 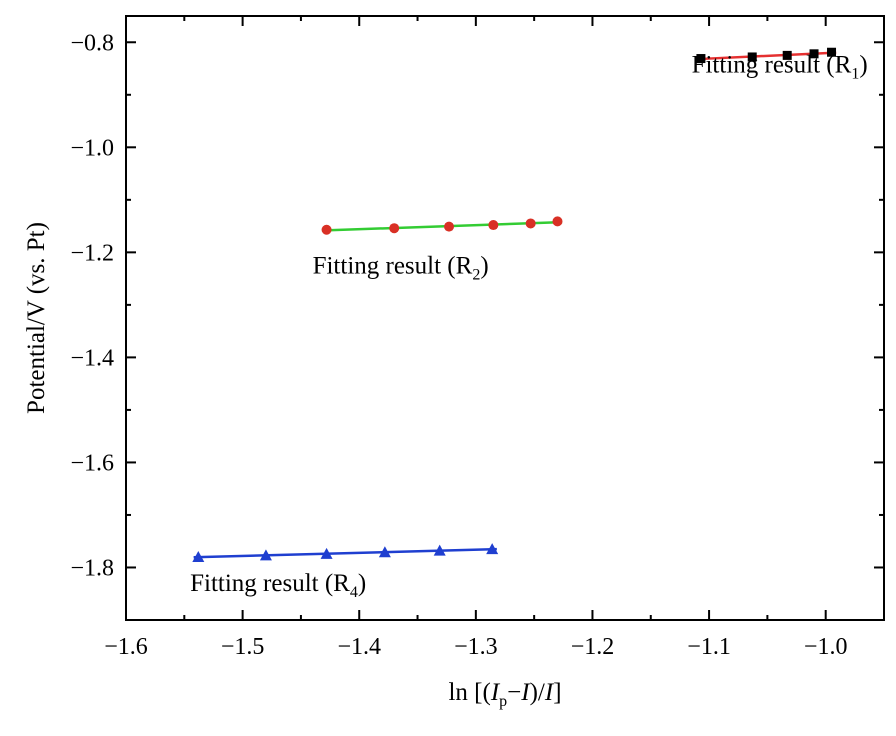 What do you see at coordinates (593, 647) in the screenshot?
I see `x-tick-label: −1.2` at bounding box center [593, 647].